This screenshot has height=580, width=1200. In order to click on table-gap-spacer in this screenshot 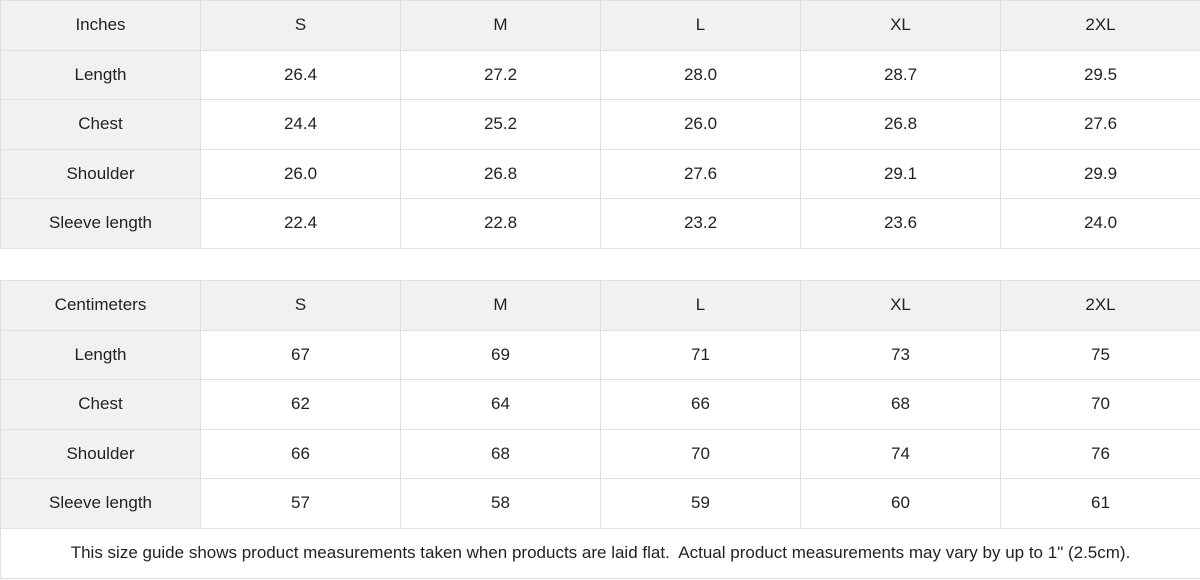, I will do `click(600, 264)`.